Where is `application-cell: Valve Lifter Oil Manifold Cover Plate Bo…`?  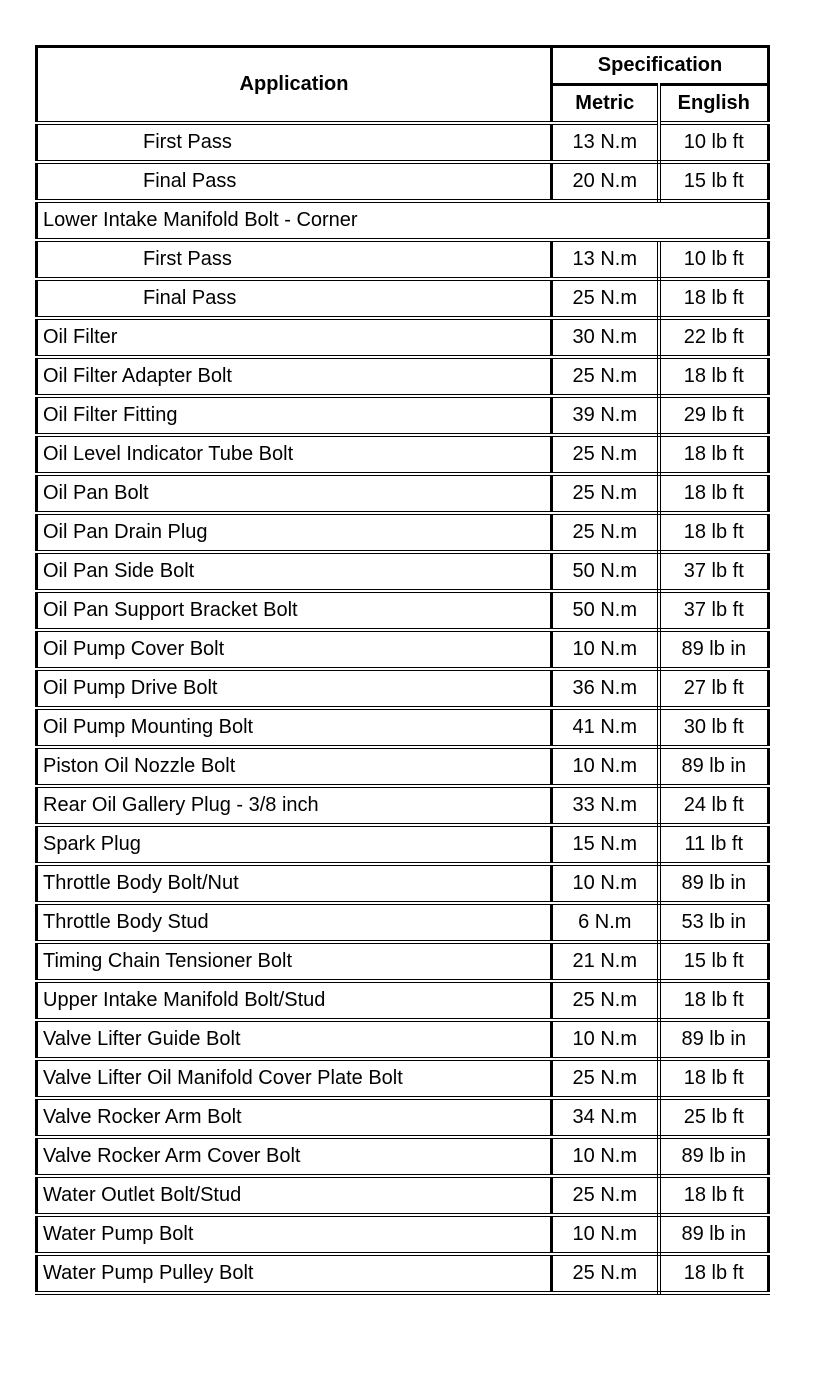 application-cell: Valve Lifter Oil Manifold Cover Plate Bo… is located at coordinates (294, 1078).